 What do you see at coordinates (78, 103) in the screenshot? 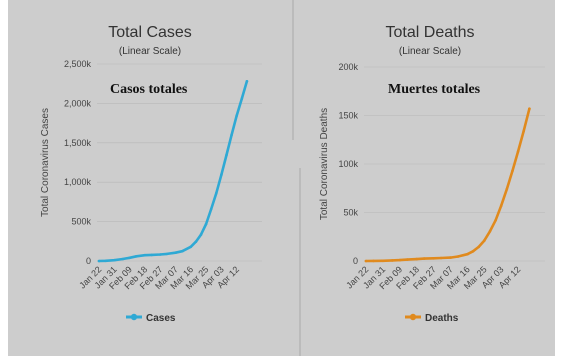
I see `cases-ytick-label: 2,000k` at bounding box center [78, 103].